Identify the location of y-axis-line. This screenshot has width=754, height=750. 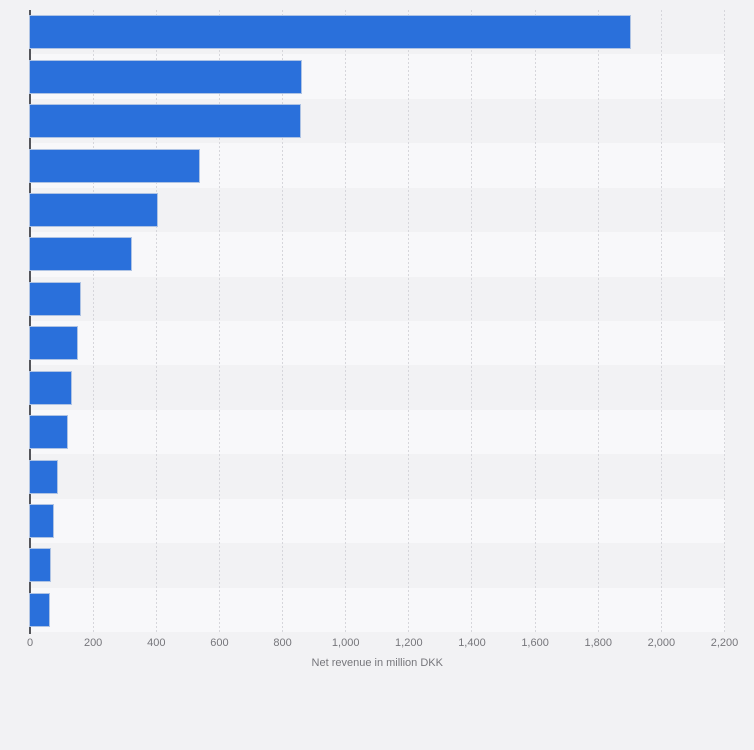
(30, 322).